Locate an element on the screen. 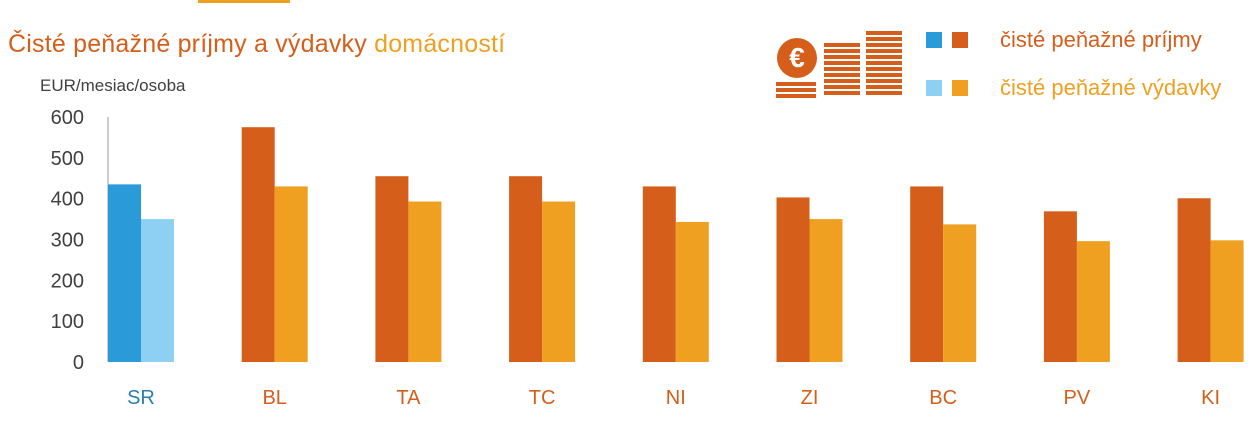 The image size is (1257, 426). legend-swatch-expenses is located at coordinates (960, 88).